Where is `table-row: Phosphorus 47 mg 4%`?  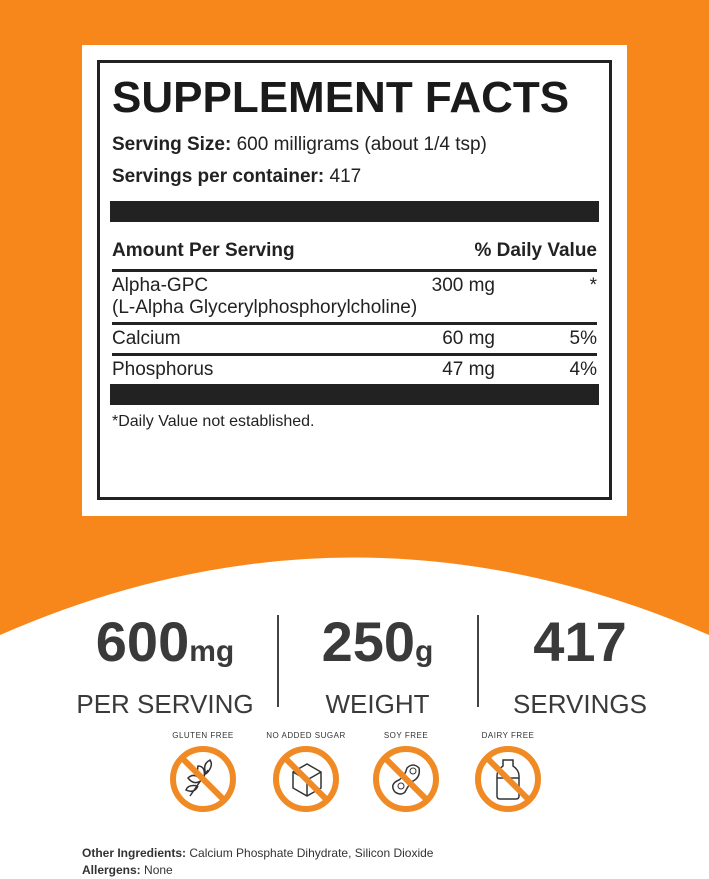 table-row: Phosphorus 47 mg 4% is located at coordinates (354, 369).